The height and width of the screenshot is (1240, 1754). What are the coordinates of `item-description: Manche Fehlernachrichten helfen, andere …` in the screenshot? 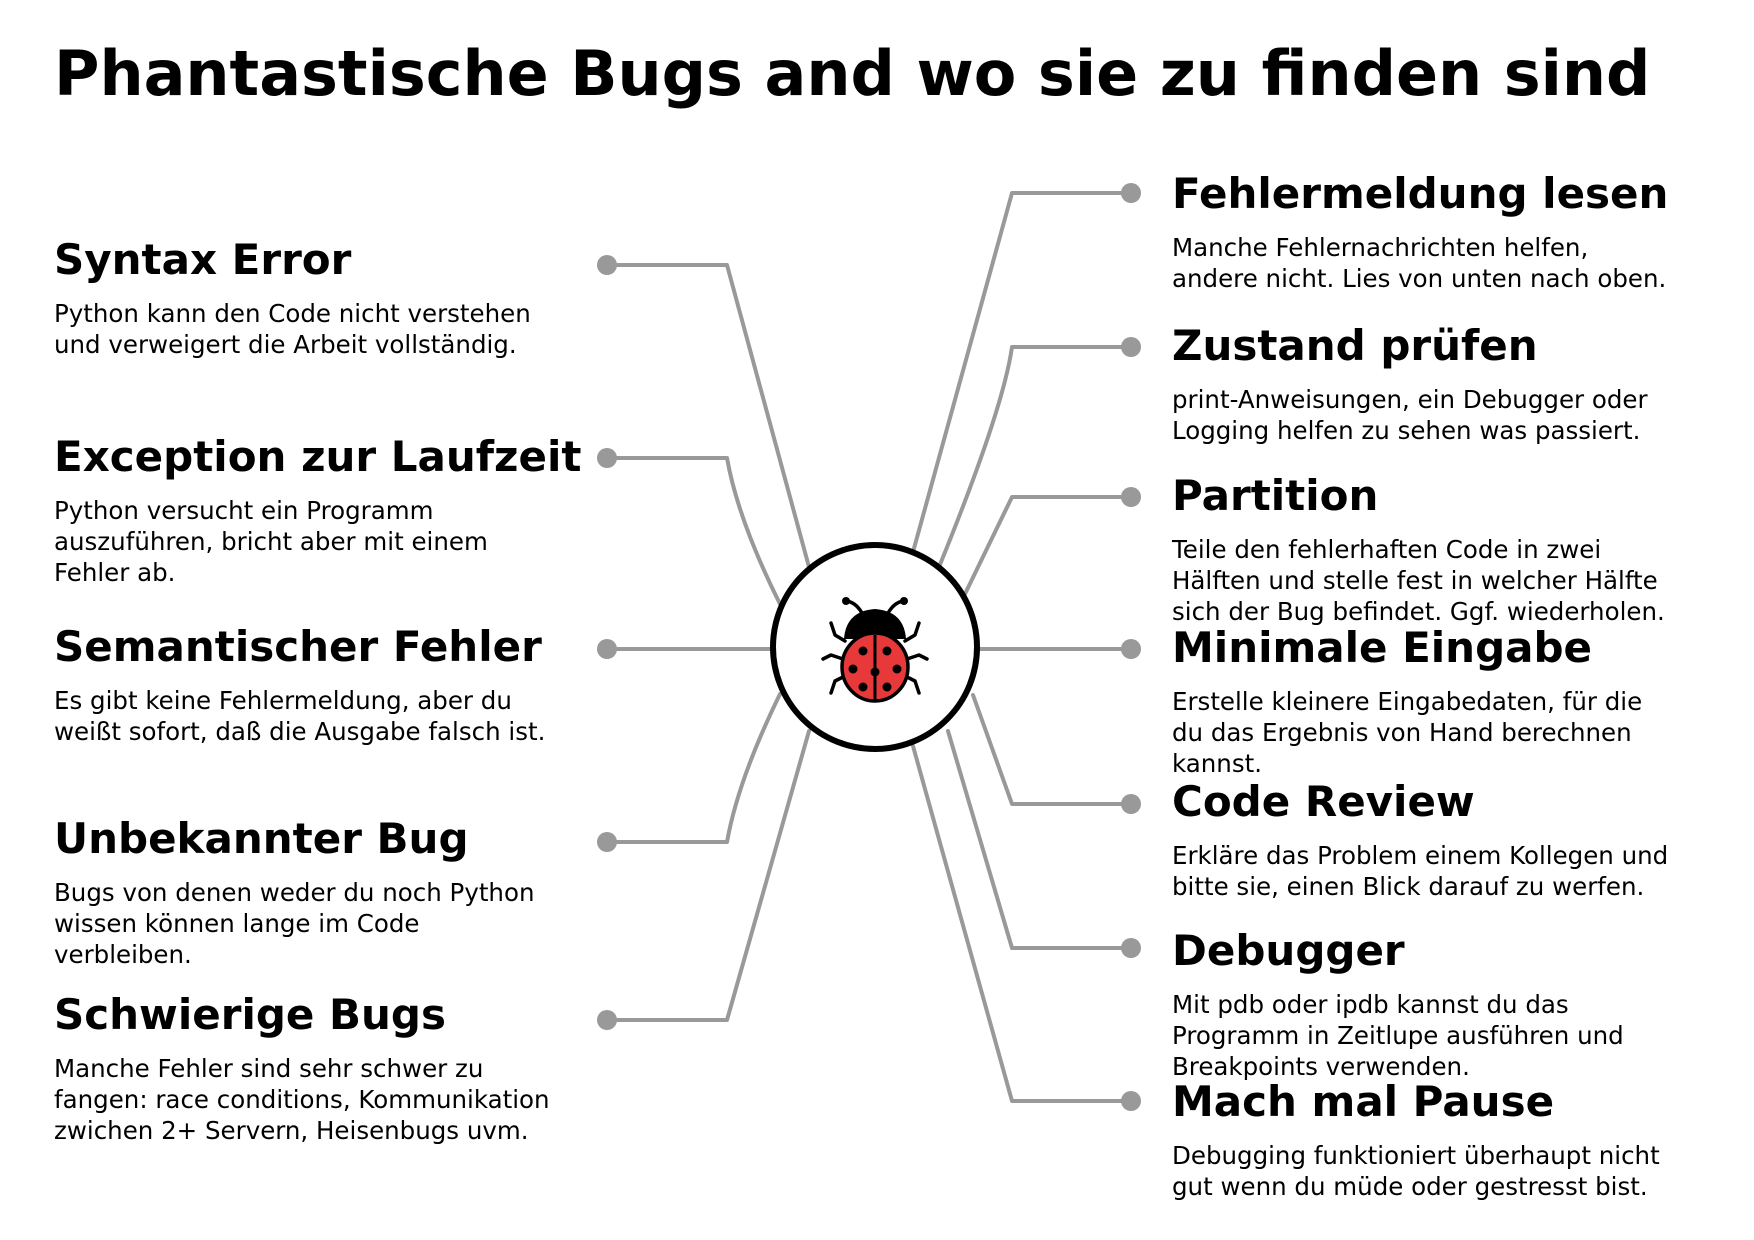 It's located at (1420, 263).